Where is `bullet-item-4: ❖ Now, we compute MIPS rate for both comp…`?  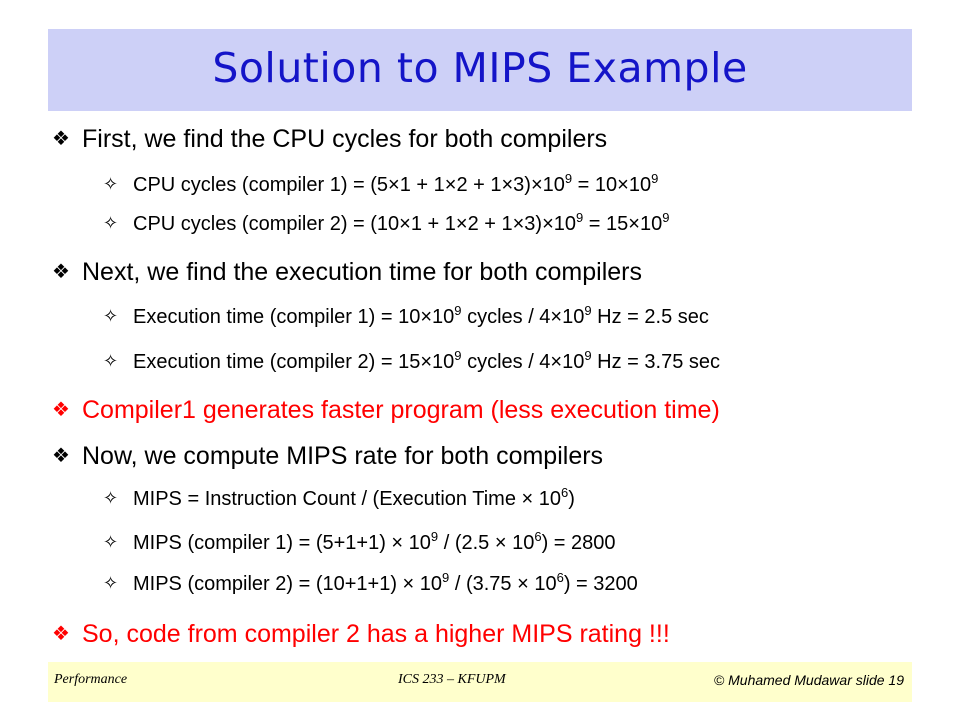 bullet-item-4: ❖ Now, we compute MIPS rate for both comp… is located at coordinates (327, 455).